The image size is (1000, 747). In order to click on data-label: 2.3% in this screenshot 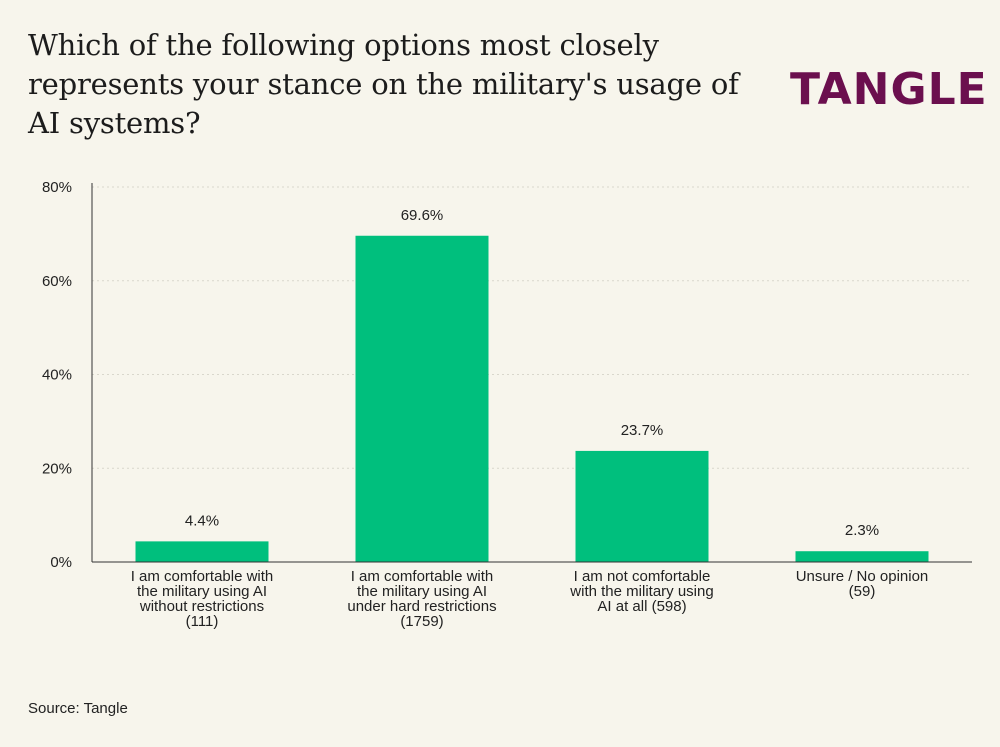, I will do `click(862, 530)`.